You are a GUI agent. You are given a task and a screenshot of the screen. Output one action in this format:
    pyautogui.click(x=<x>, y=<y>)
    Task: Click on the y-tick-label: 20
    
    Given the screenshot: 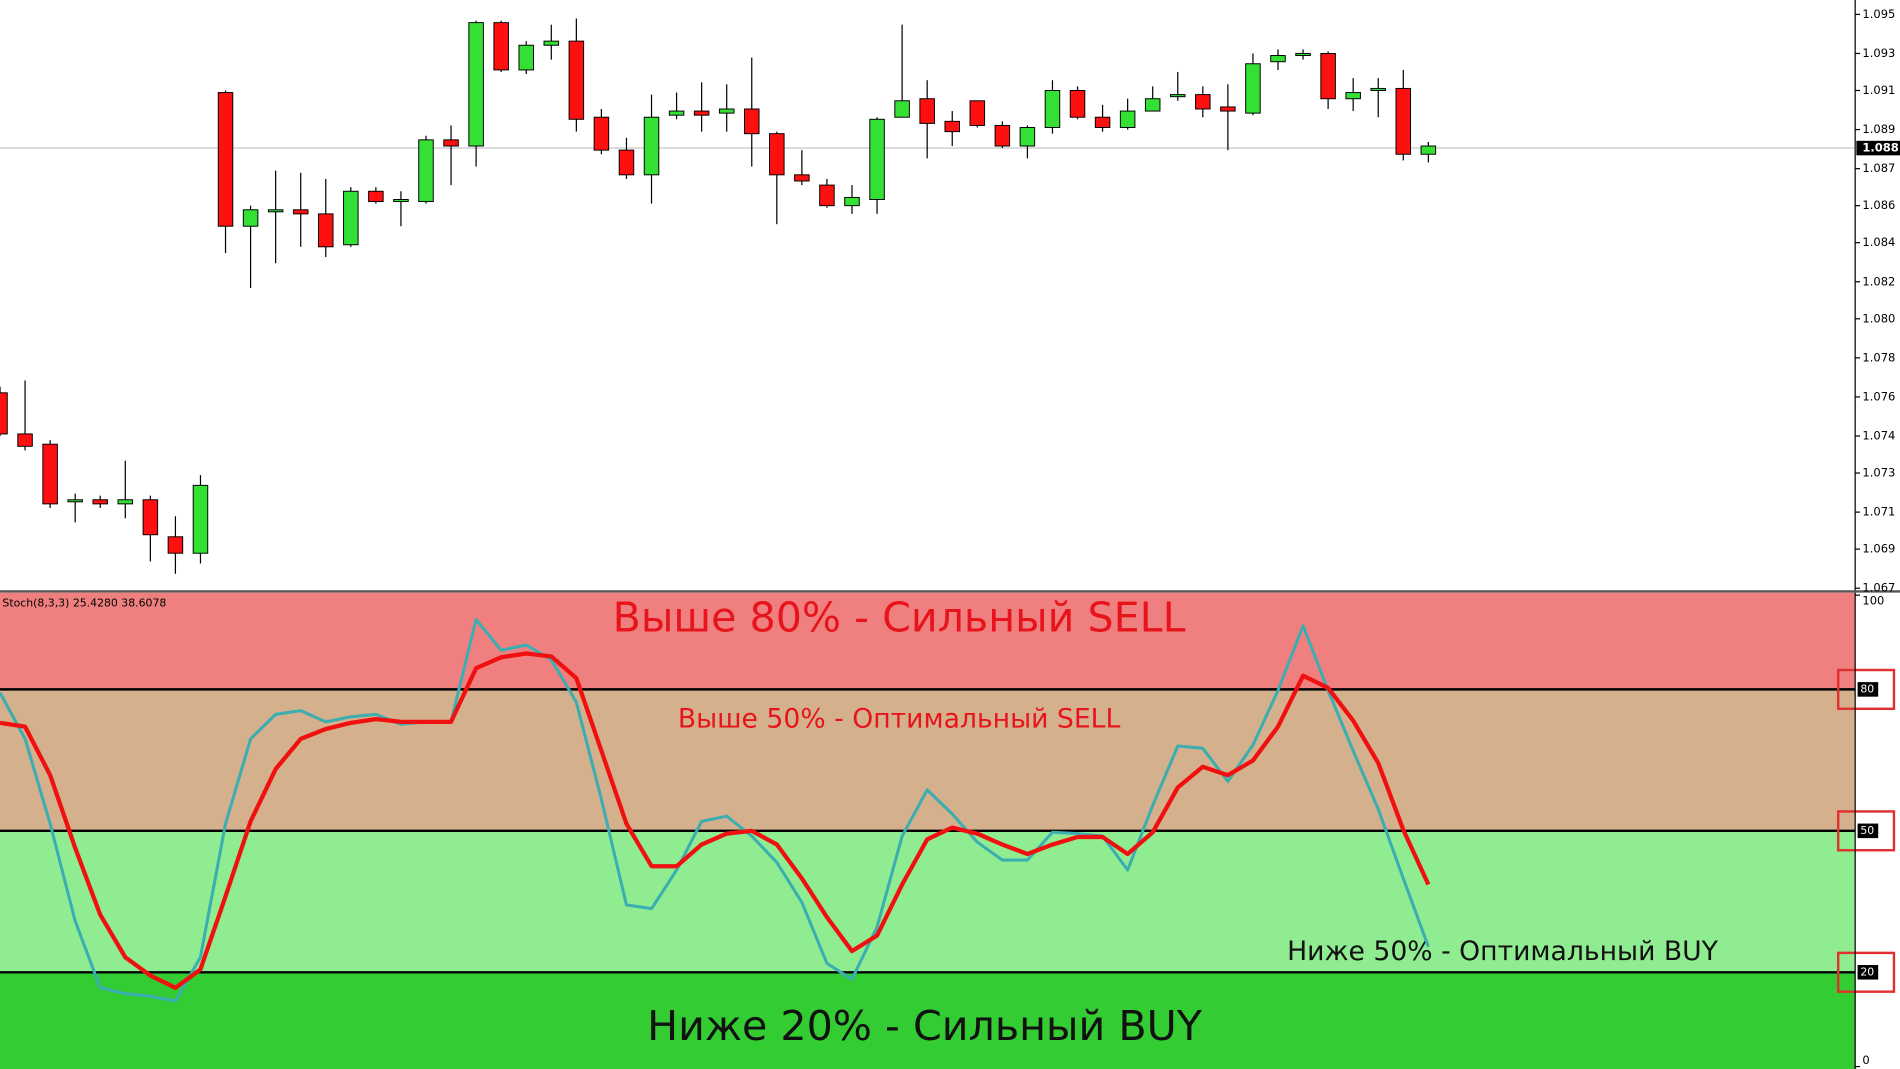 What is the action you would take?
    pyautogui.click(x=1867, y=971)
    